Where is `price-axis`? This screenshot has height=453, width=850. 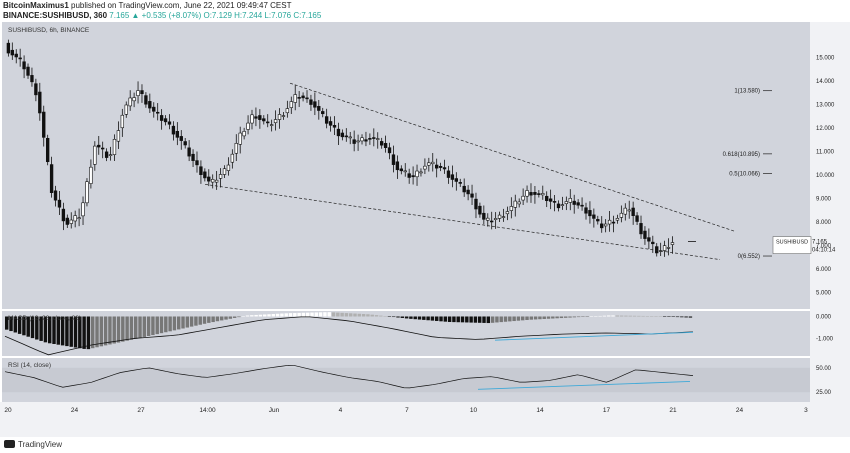 price-axis is located at coordinates (830, 212).